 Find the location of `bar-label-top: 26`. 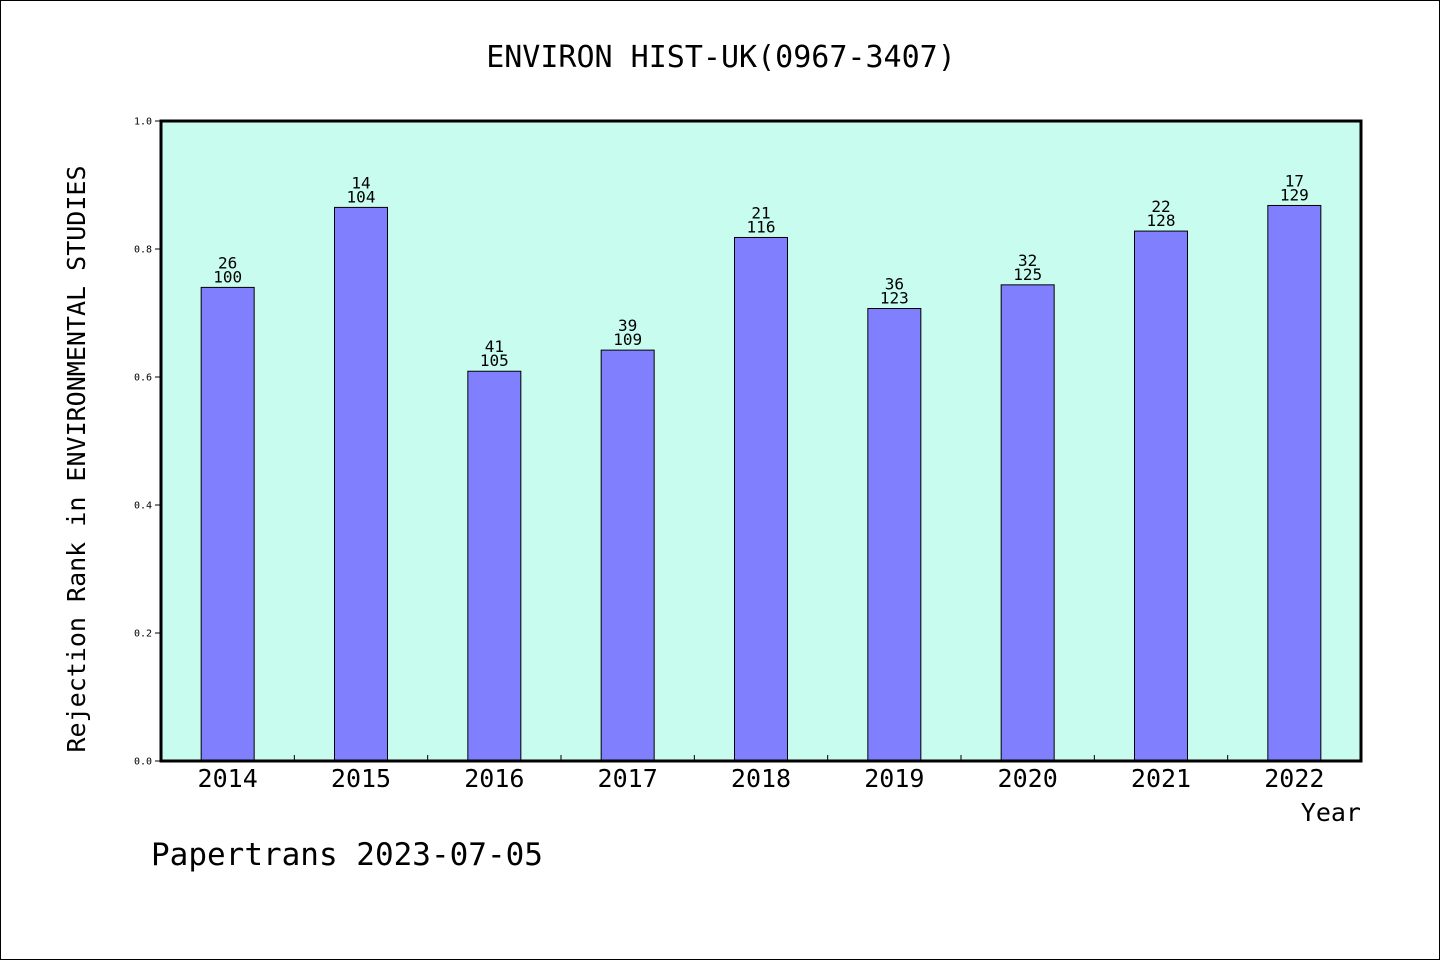

bar-label-top: 26 is located at coordinates (227, 262).